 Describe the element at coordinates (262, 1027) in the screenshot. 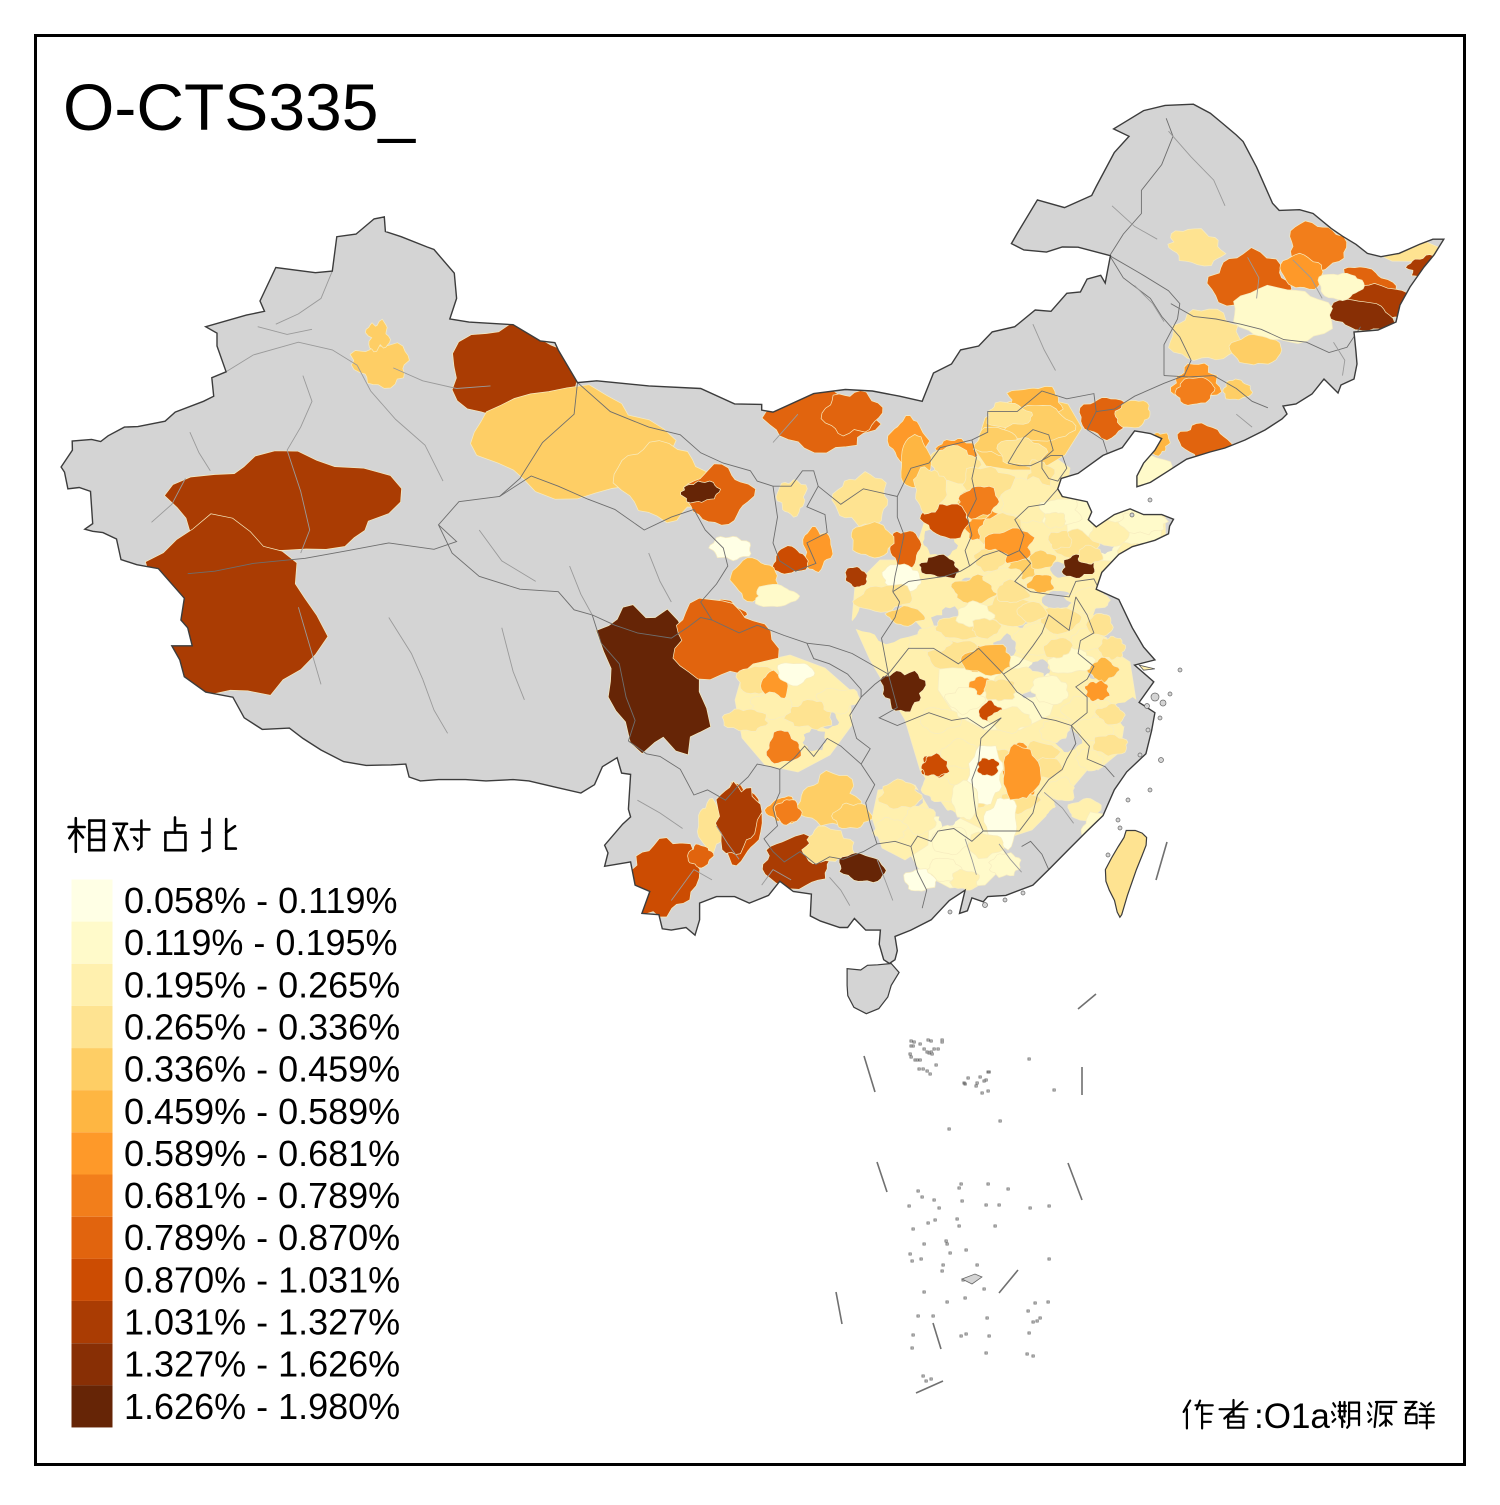

I see `svg-text: 0.265% - 0.336%` at that location.